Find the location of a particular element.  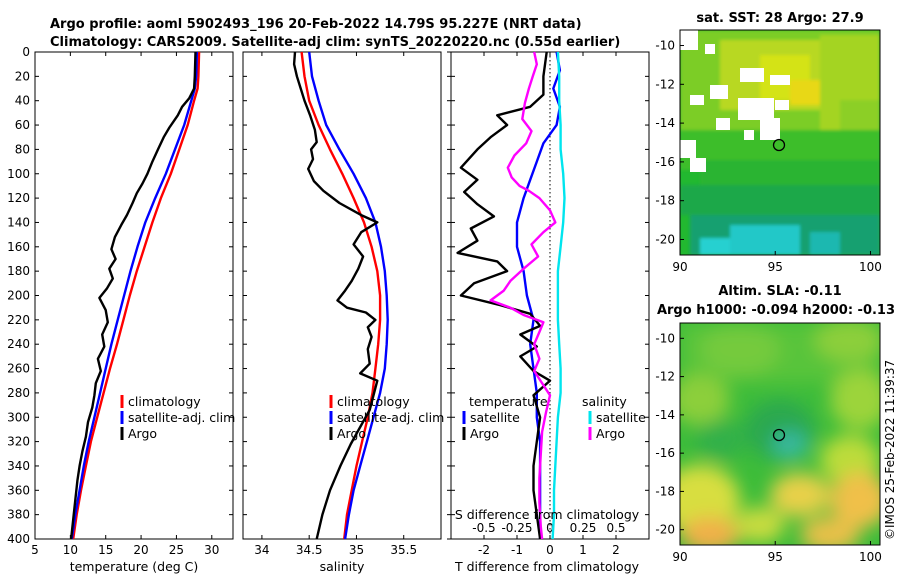

sla-map-title: Altim. SLA: -0.11 is located at coordinates (779, 291).